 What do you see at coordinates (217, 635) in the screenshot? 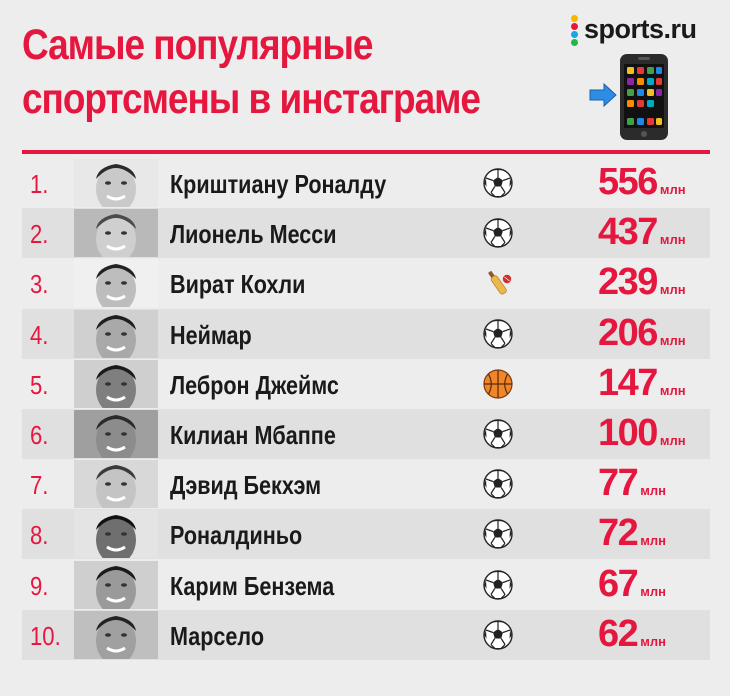
I see `athlete-name: Марсело` at bounding box center [217, 635].